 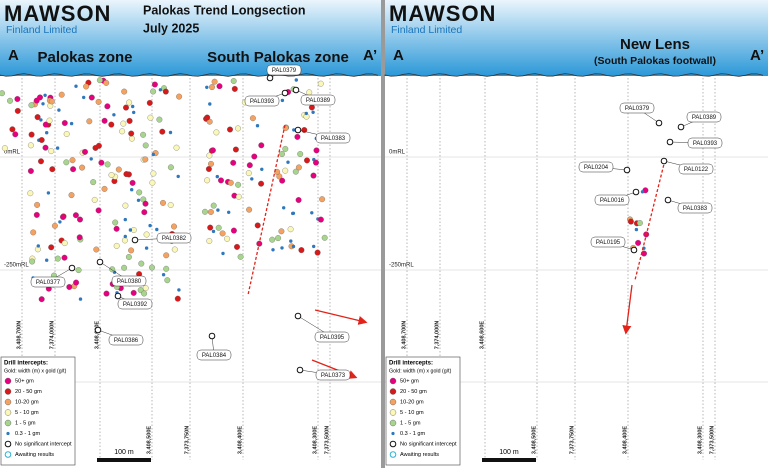 What do you see at coordinates (655, 44) in the screenshot?
I see `zone-label: New Lens` at bounding box center [655, 44].